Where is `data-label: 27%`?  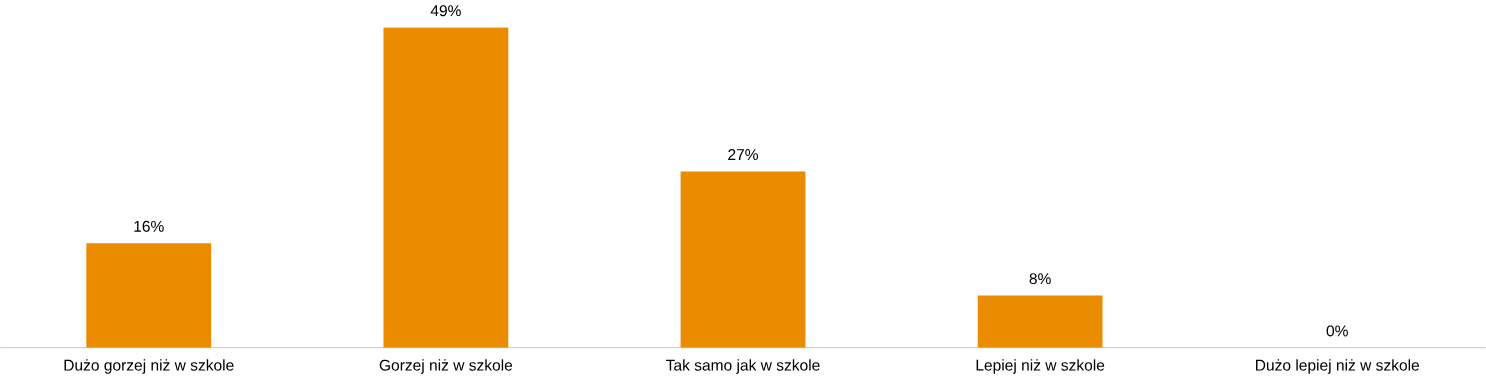 data-label: 27% is located at coordinates (743, 154).